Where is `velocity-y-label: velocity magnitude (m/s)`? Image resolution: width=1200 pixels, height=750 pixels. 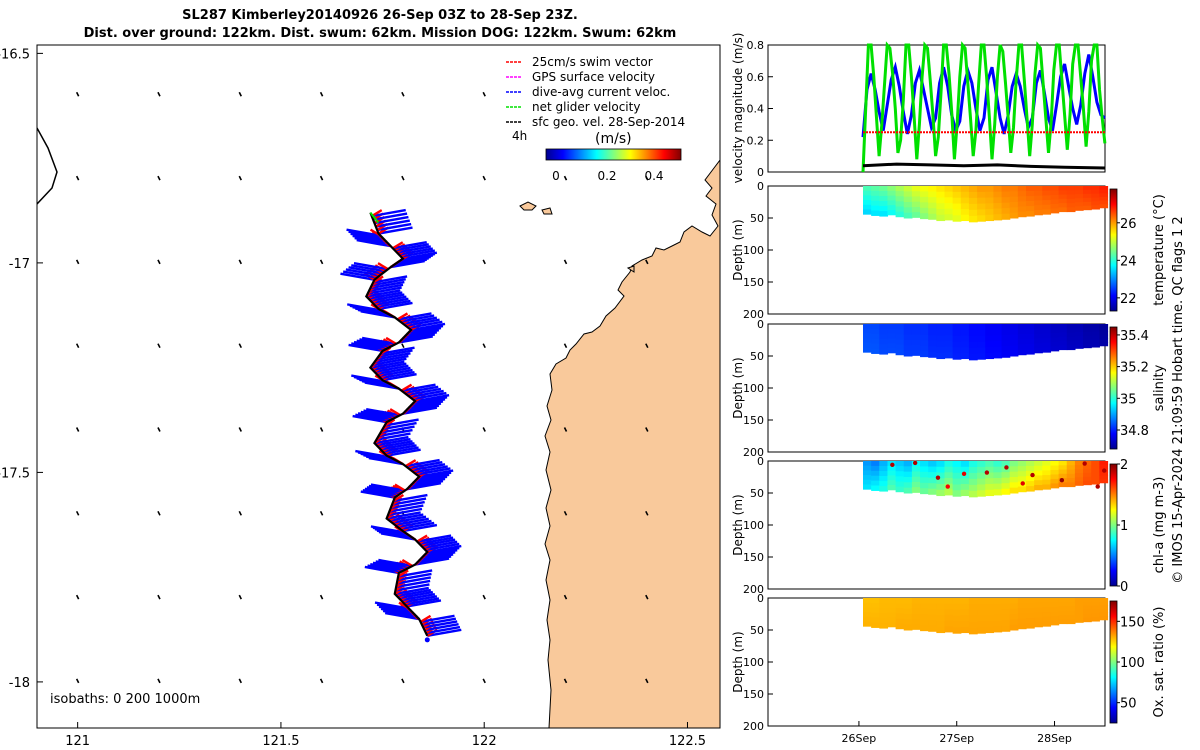 velocity-y-label: velocity magnitude (m/s) is located at coordinates (738, 108).